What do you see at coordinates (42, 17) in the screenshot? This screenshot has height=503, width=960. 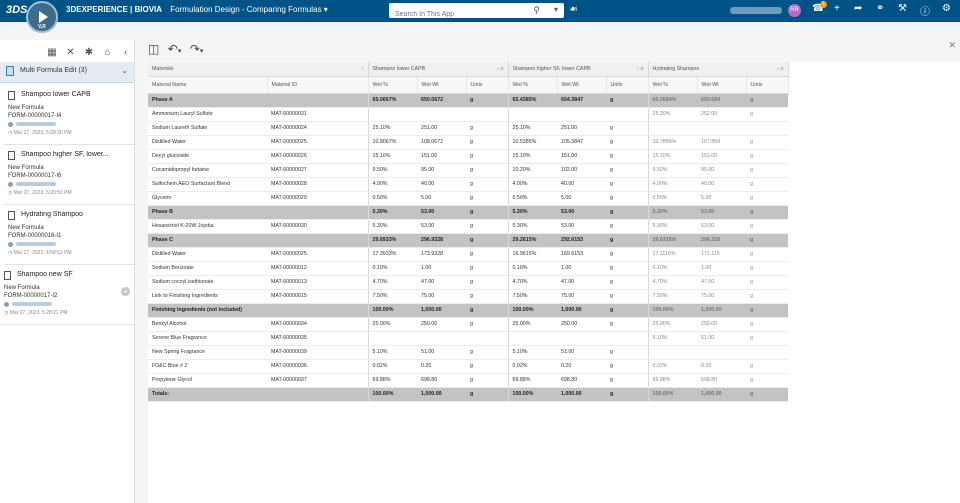 I see `compass-button: V,R` at bounding box center [42, 17].